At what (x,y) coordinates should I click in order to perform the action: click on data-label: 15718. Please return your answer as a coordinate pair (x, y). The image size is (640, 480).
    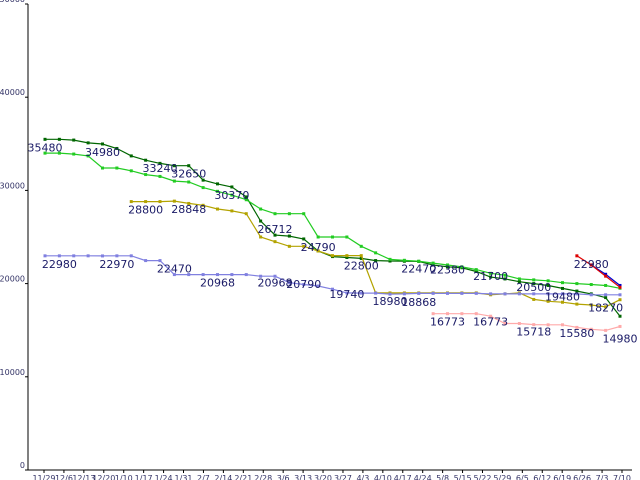
    Looking at the image, I should click on (533, 332).